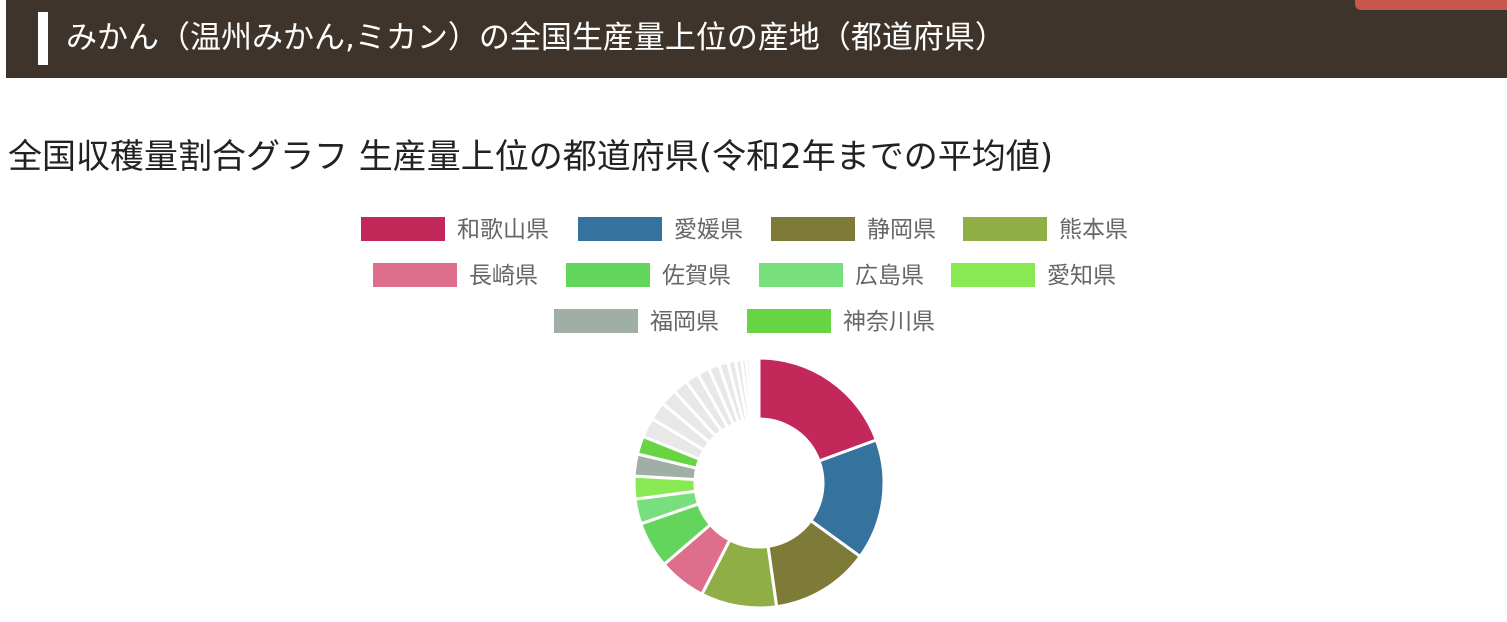  What do you see at coordinates (758, 388) in the screenshot?
I see `donut-slice-other` at bounding box center [758, 388].